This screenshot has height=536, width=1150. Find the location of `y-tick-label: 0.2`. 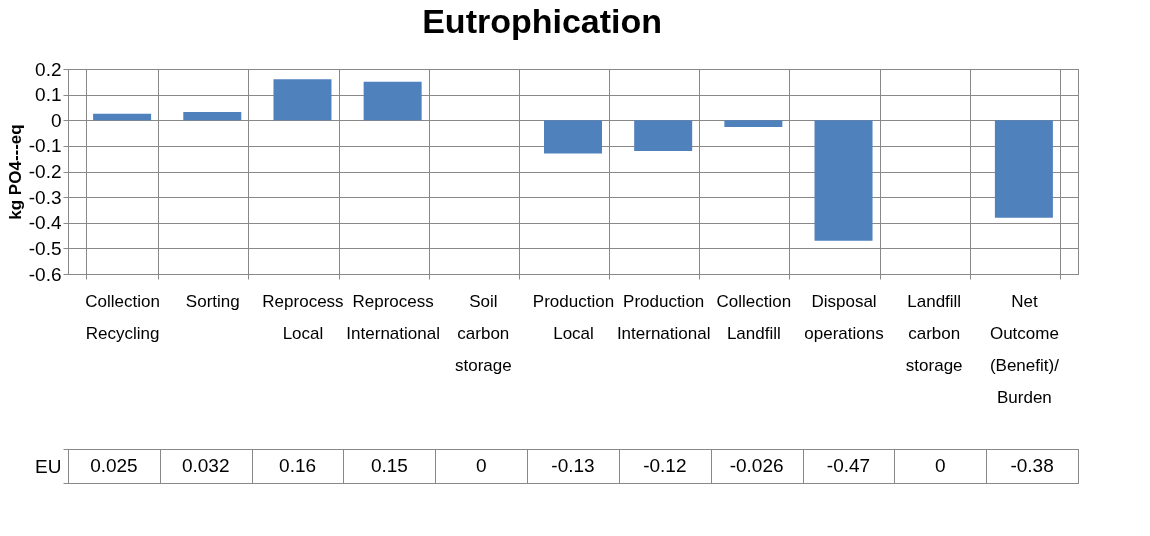

y-tick-label: 0.2 is located at coordinates (48, 69).